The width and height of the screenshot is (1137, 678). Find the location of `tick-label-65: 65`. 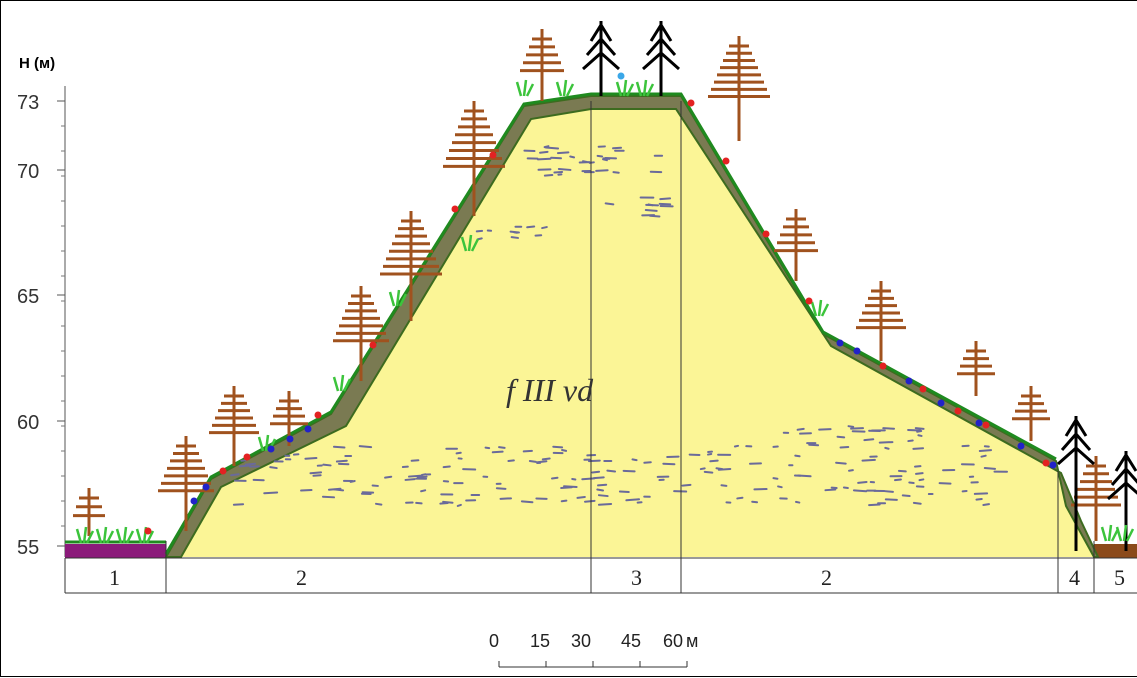

tick-label-65: 65 is located at coordinates (28, 297).